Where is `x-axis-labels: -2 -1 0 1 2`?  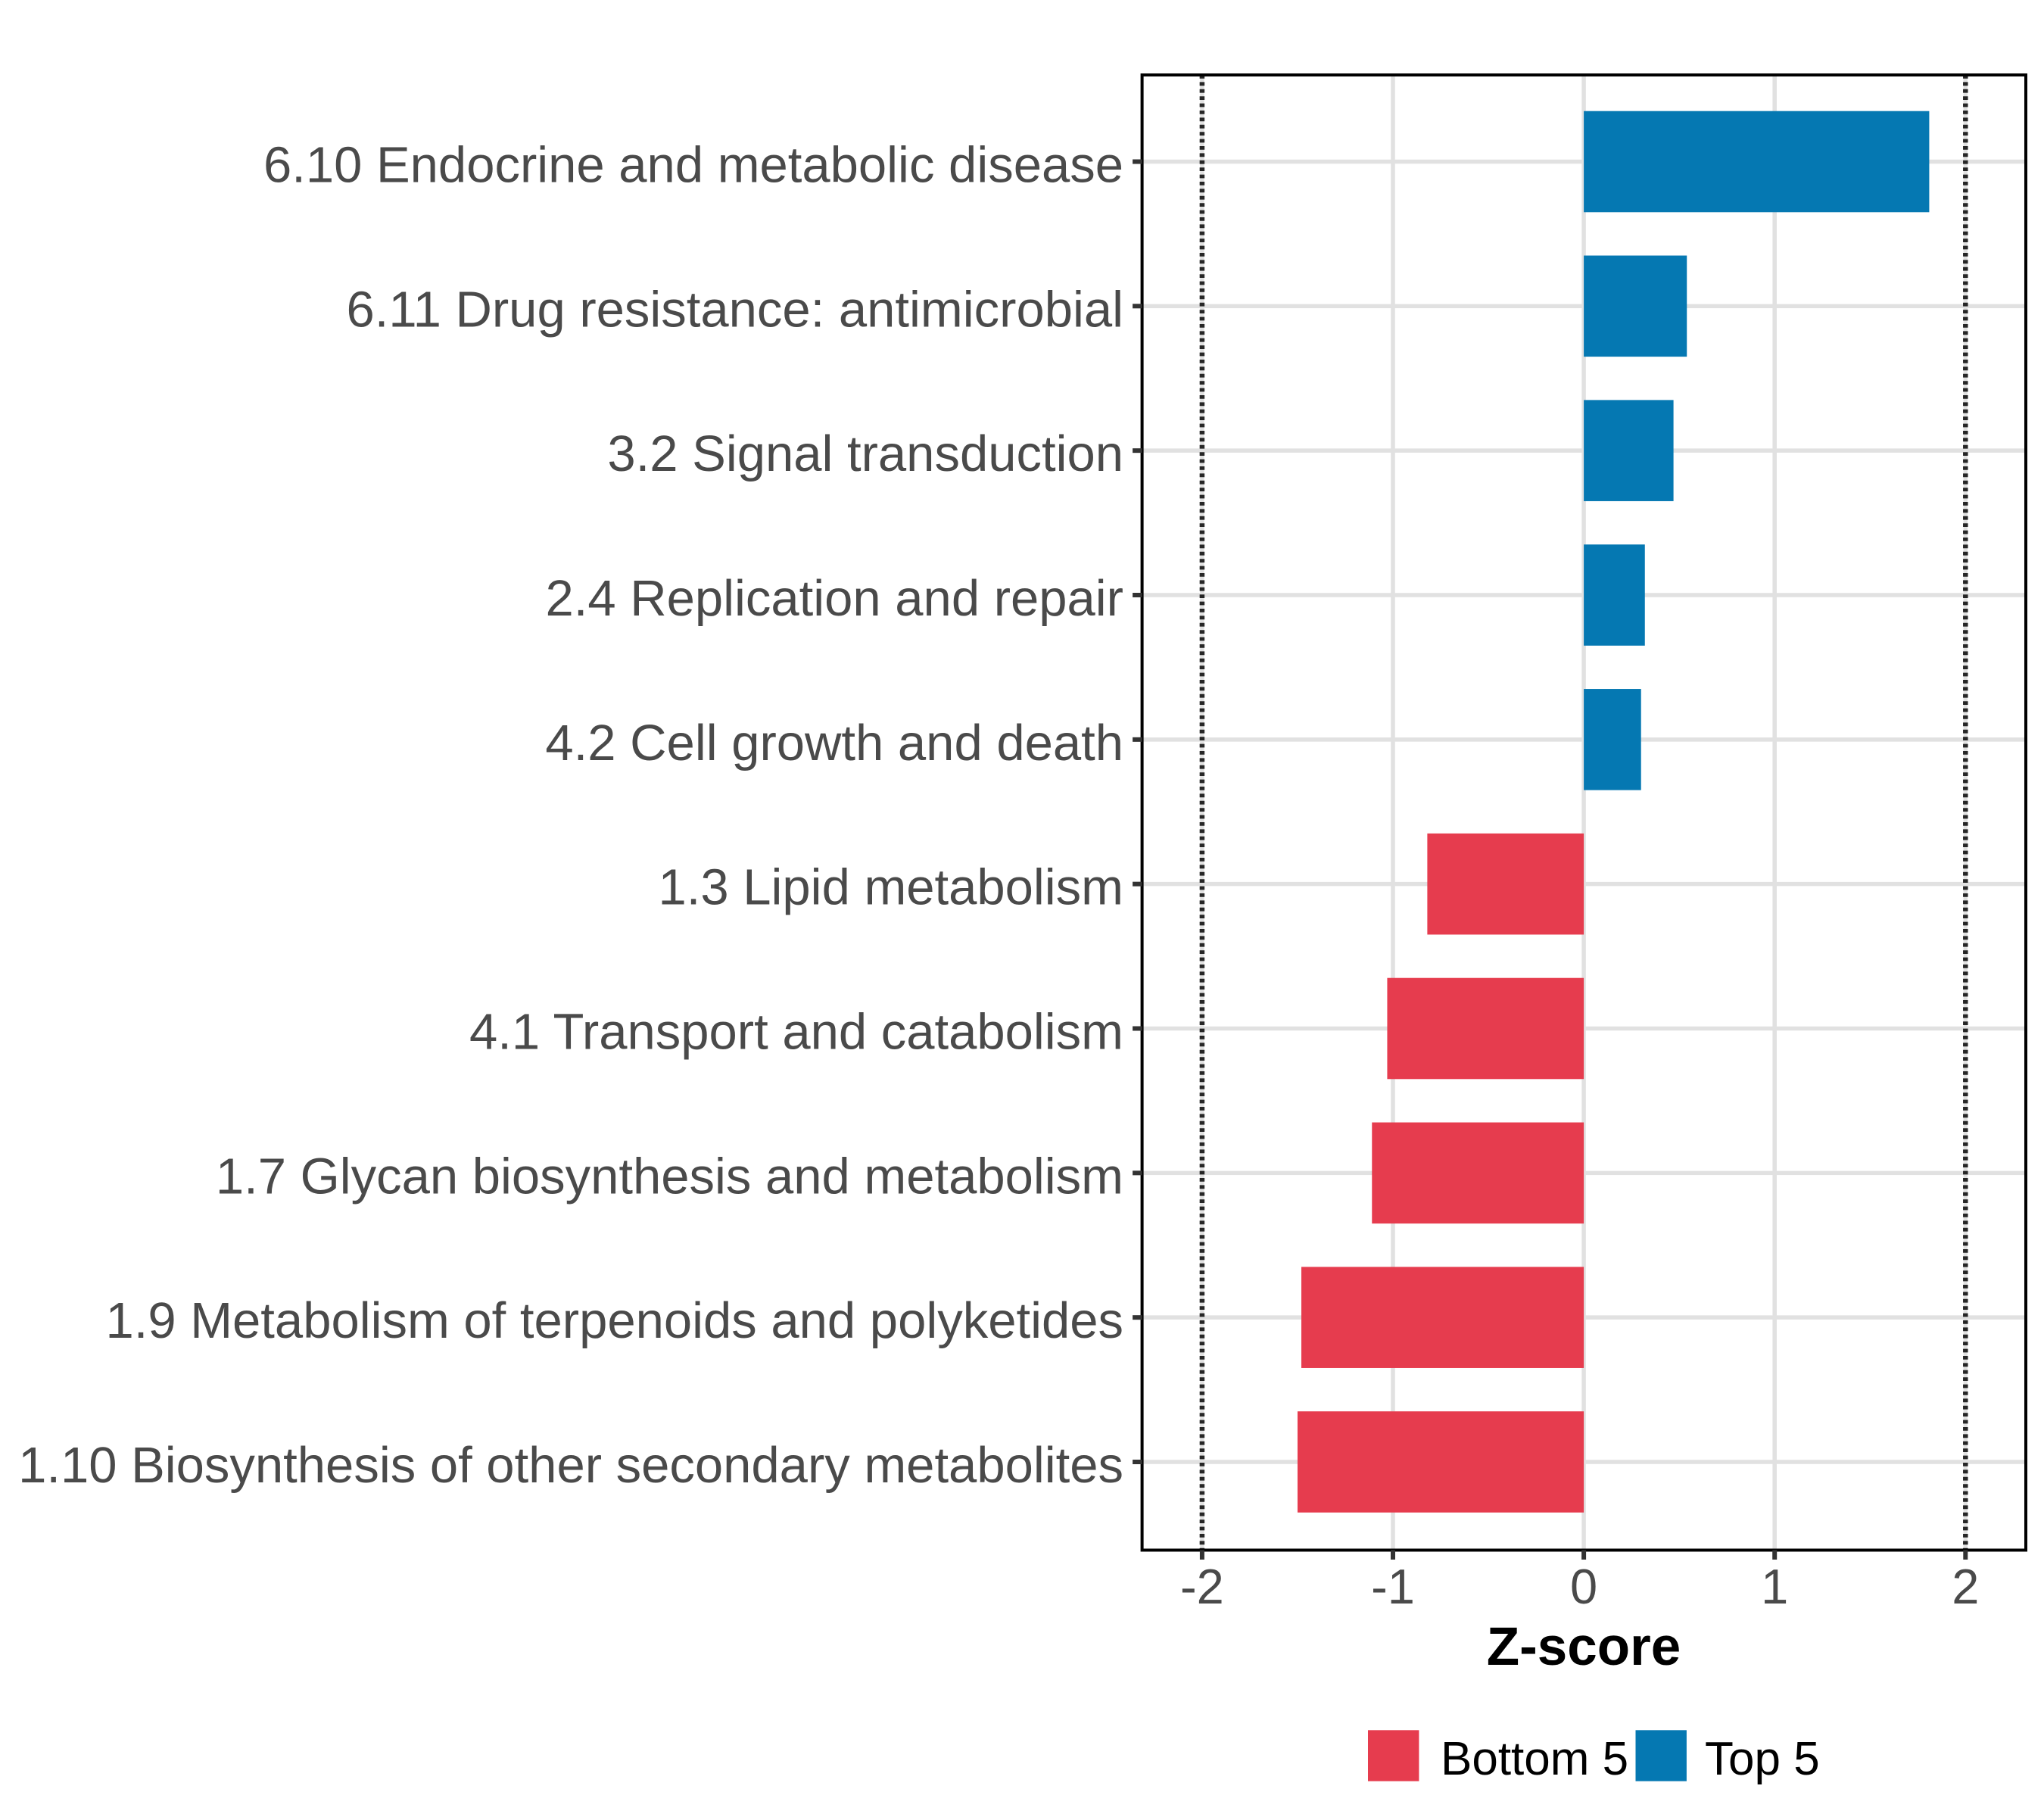
x-axis-labels: -2 -1 0 1 2 is located at coordinates (1579, 1586).